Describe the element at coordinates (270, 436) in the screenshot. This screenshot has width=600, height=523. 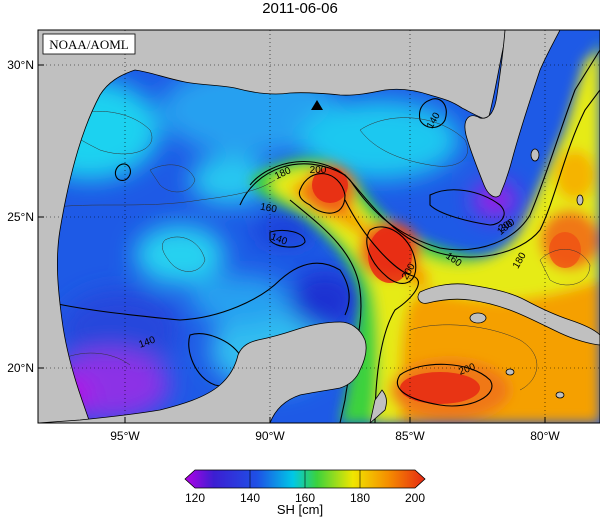
I see `lon-tick-90w: 90°W` at that location.